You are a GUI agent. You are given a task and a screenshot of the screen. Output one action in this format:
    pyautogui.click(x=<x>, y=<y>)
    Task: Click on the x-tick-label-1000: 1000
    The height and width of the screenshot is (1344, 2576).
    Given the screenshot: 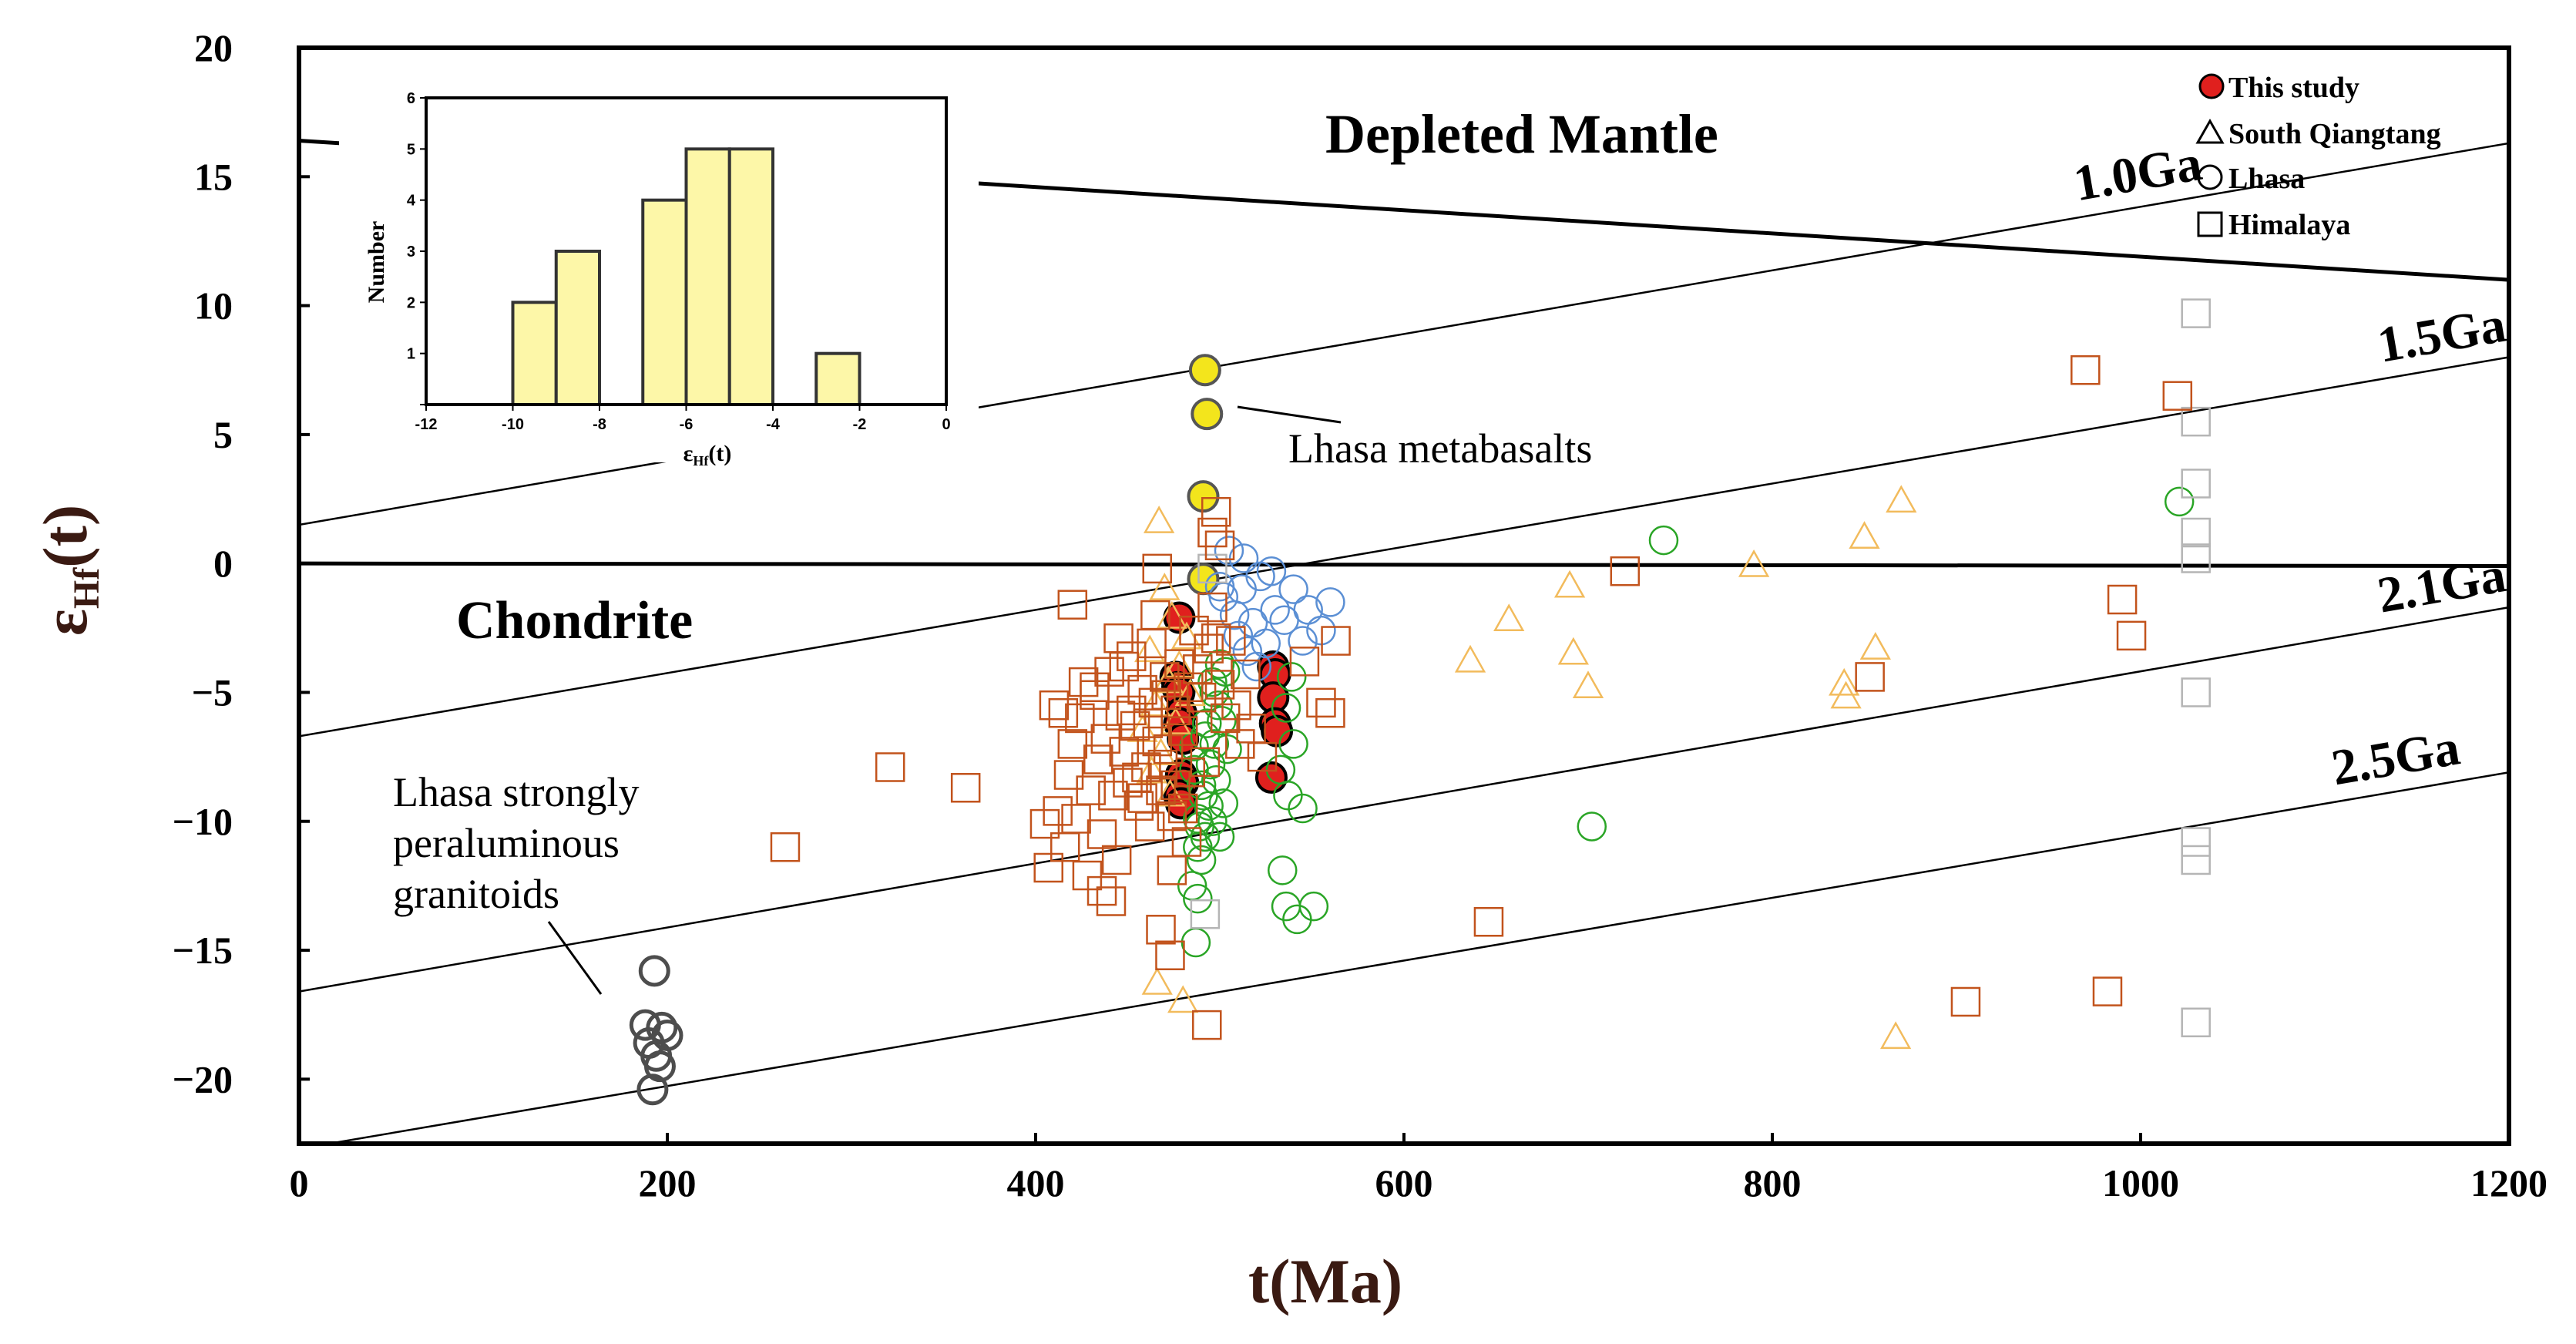 What is the action you would take?
    pyautogui.click(x=2140, y=1183)
    